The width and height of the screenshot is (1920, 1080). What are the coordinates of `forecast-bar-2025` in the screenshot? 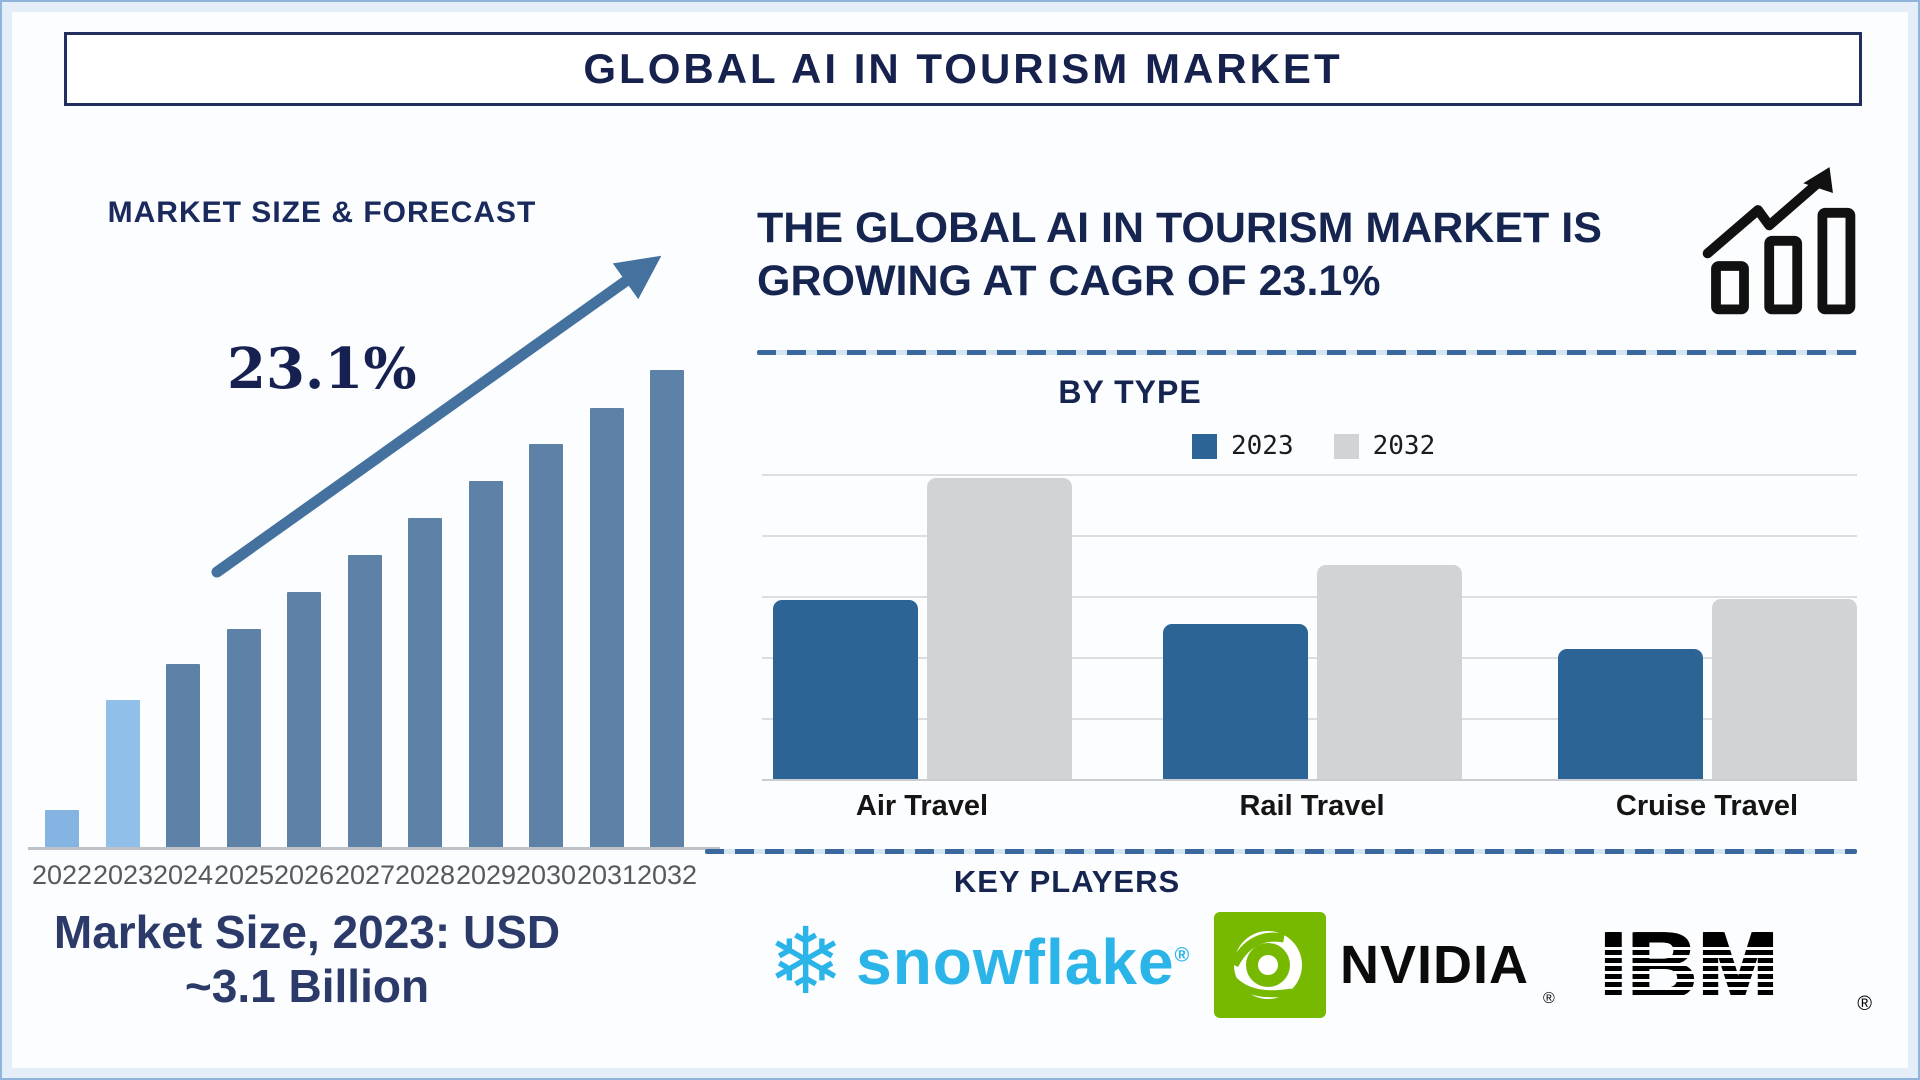 It's located at (244, 738).